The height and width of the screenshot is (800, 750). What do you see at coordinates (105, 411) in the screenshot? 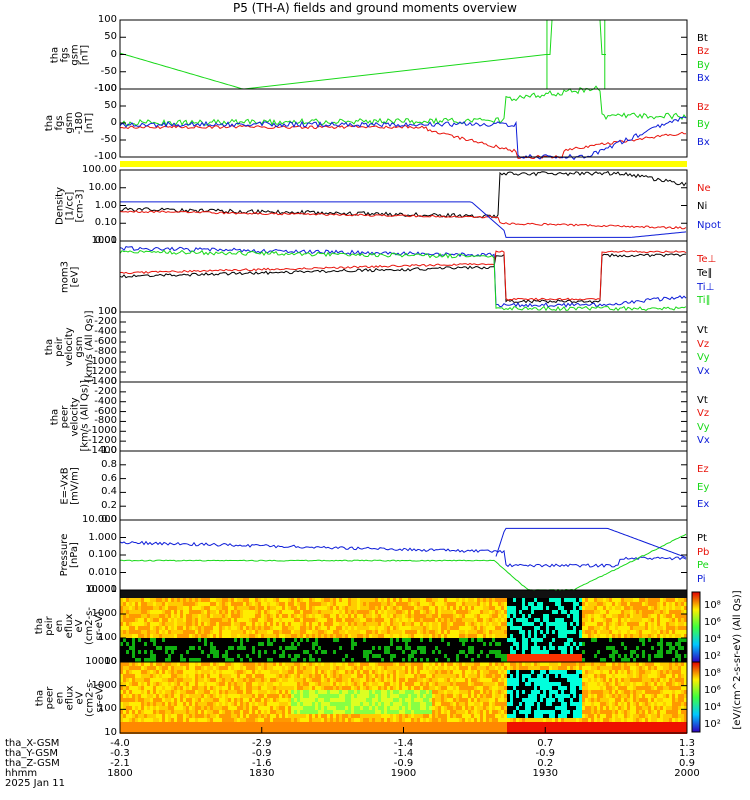
I see `y-tick-label-p6: -600` at bounding box center [105, 411].